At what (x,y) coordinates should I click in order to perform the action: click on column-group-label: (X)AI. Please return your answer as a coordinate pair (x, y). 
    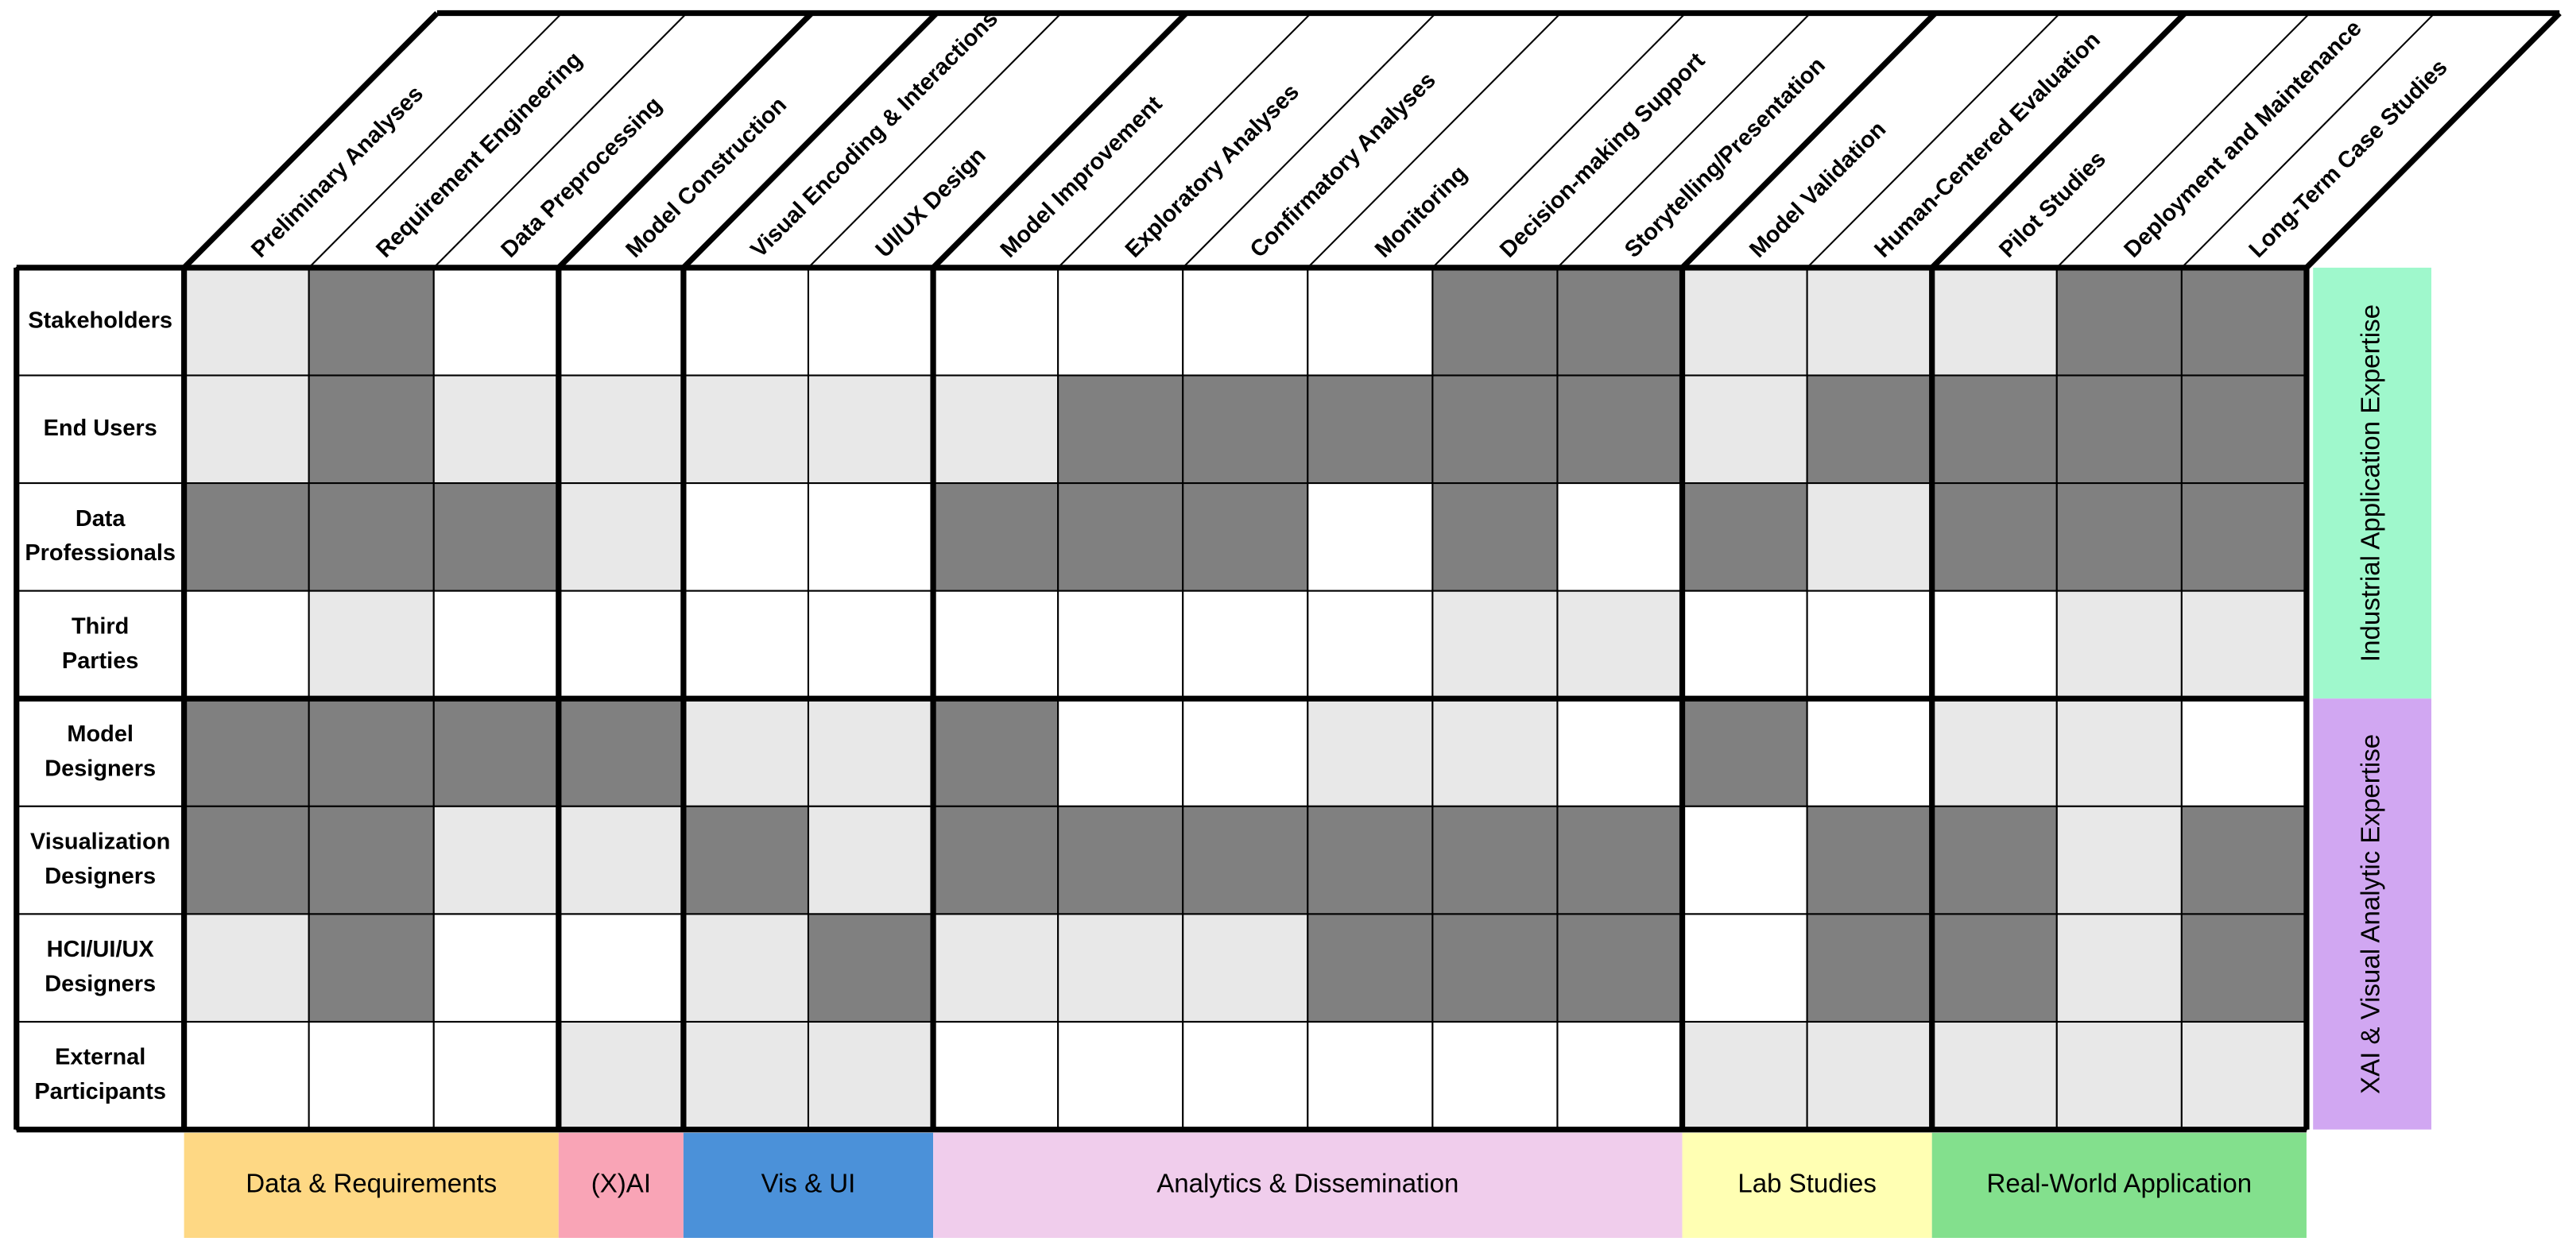
    Looking at the image, I should click on (621, 1184).